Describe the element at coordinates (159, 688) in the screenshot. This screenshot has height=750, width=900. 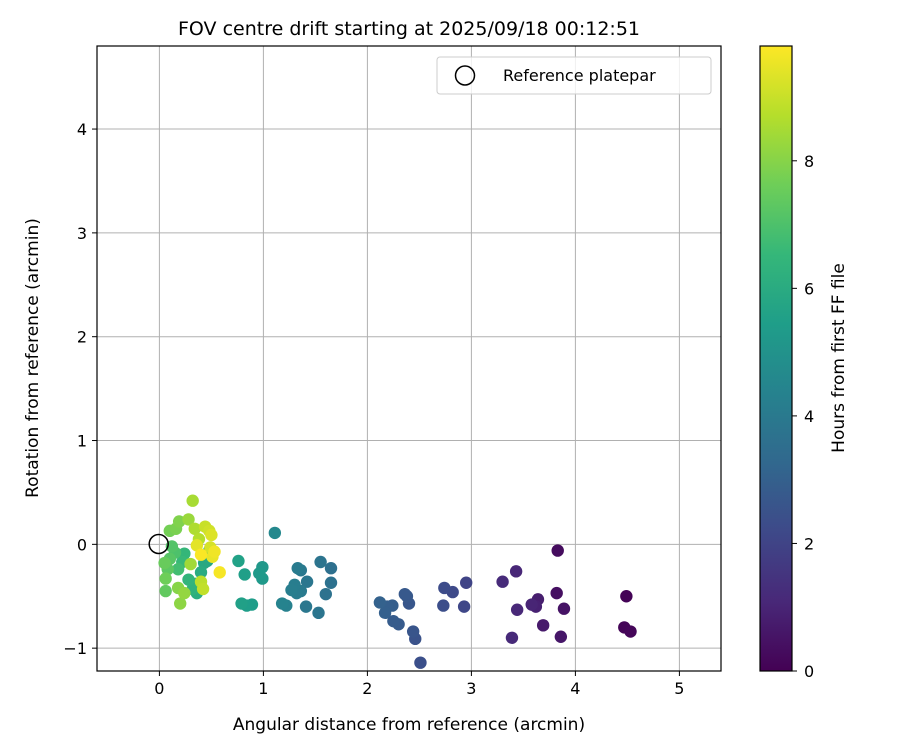
I see `x-tick-label: 0` at that location.